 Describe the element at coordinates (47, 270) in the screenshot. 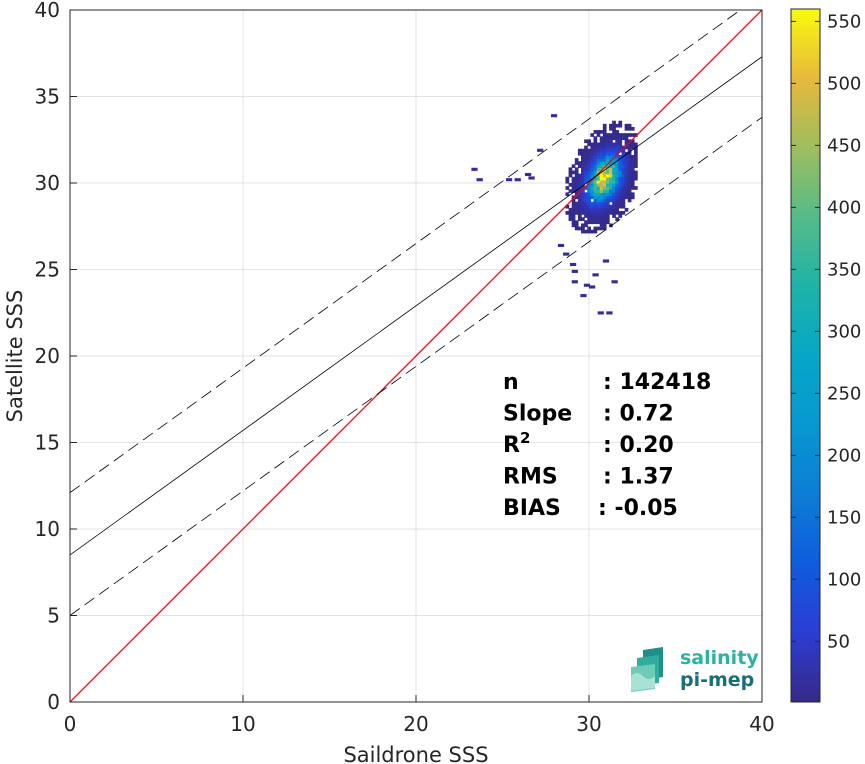

I see `y-tick-label: 25` at that location.